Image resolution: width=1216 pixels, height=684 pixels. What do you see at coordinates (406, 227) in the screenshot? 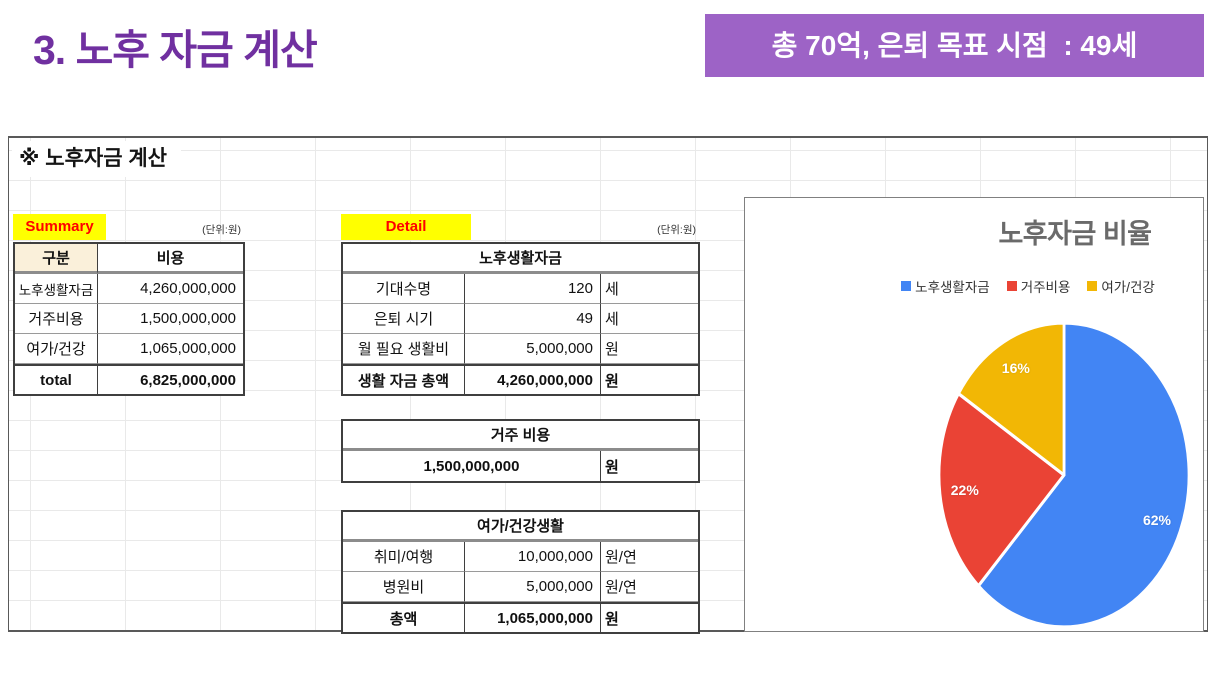
I see `detail-section-label: Detail` at bounding box center [406, 227].